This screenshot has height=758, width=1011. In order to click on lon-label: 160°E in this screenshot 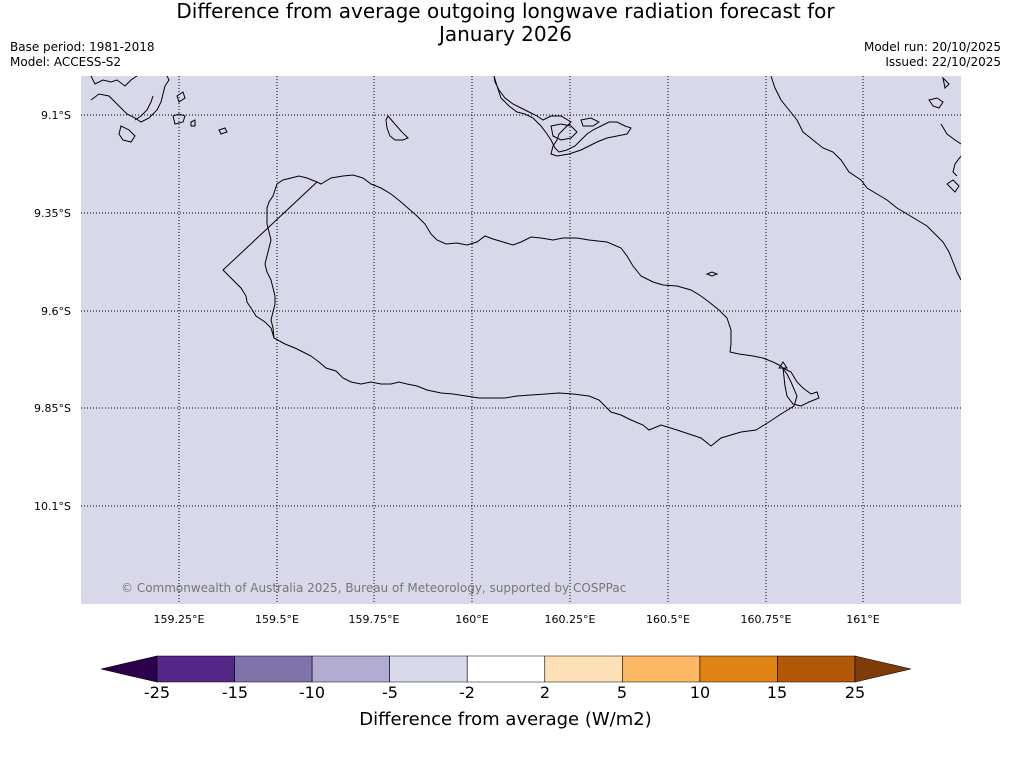, I will do `click(472, 619)`.